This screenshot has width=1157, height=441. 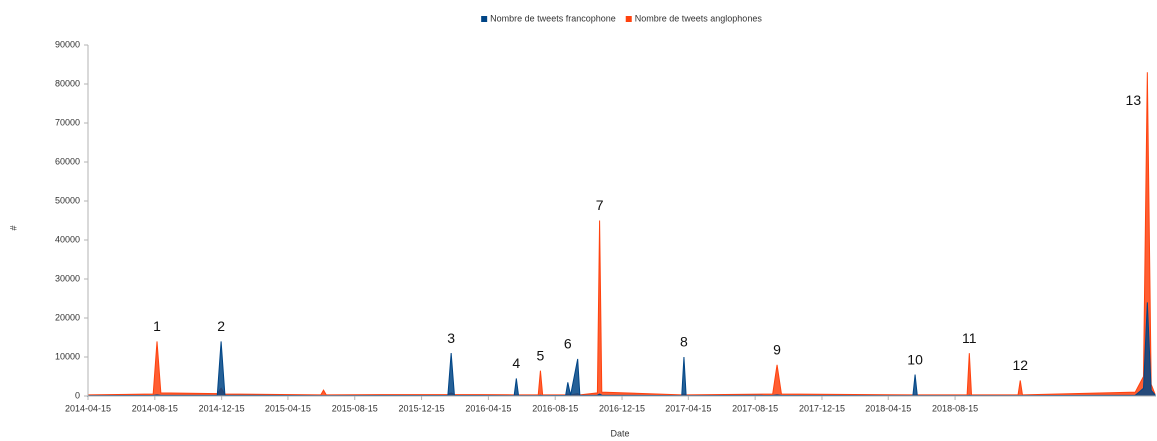 I want to click on y-tick-label: 90000, so click(x=67, y=44).